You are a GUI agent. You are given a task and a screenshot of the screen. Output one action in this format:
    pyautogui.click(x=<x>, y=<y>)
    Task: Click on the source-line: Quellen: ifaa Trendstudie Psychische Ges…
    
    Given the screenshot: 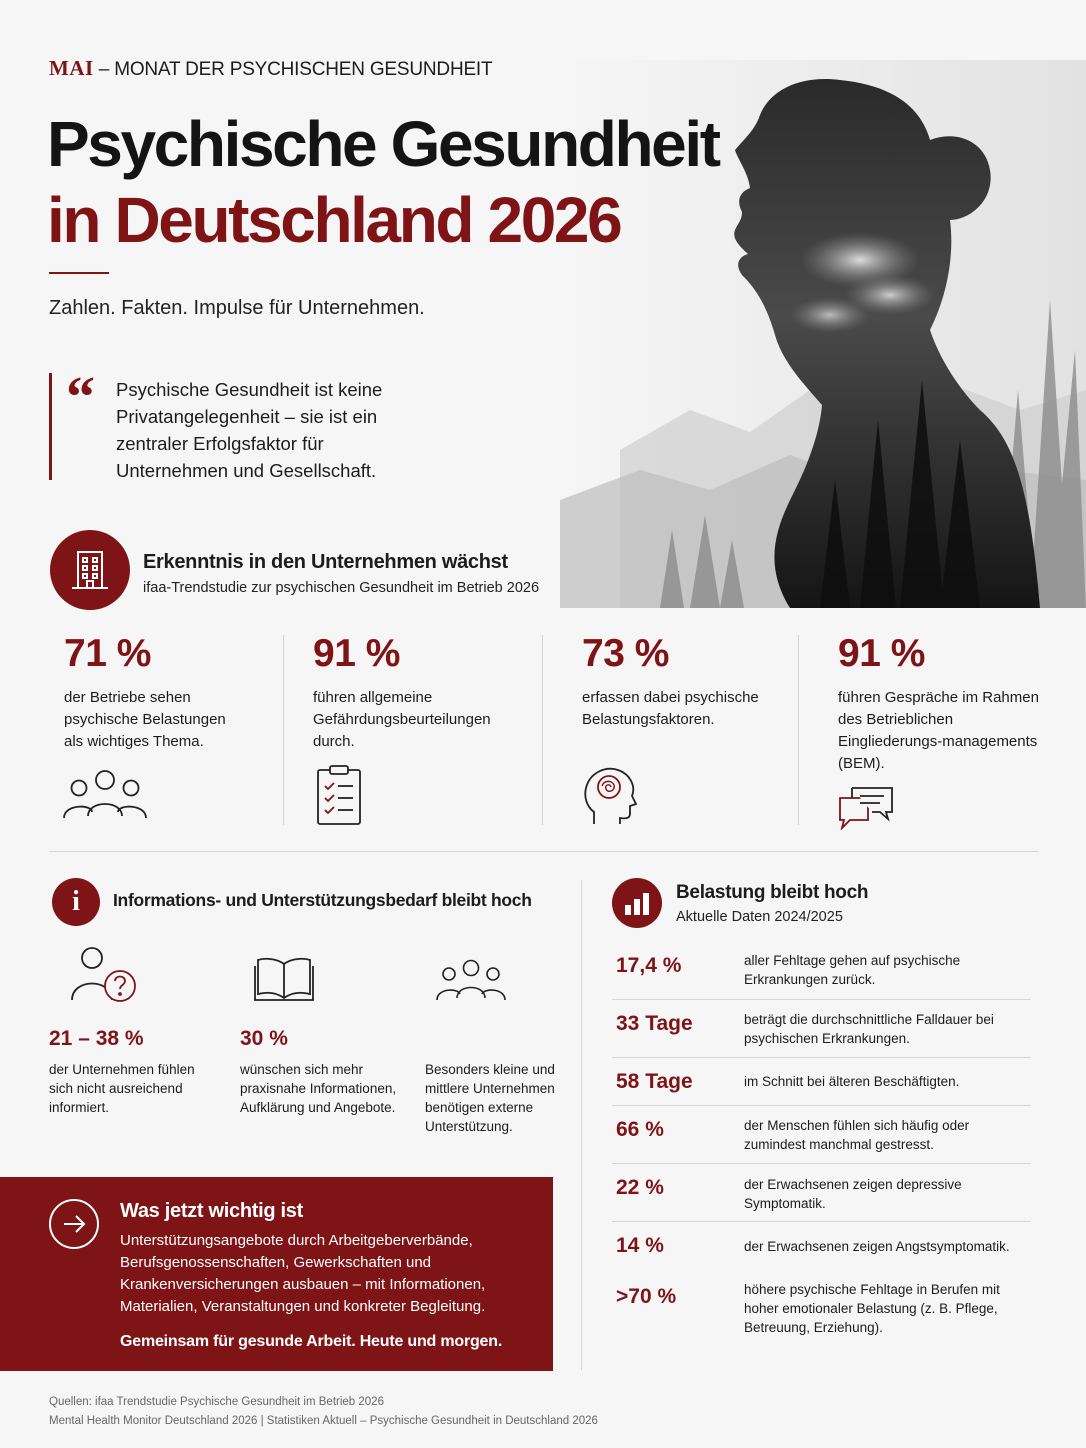 What is the action you would take?
    pyautogui.click(x=216, y=1402)
    